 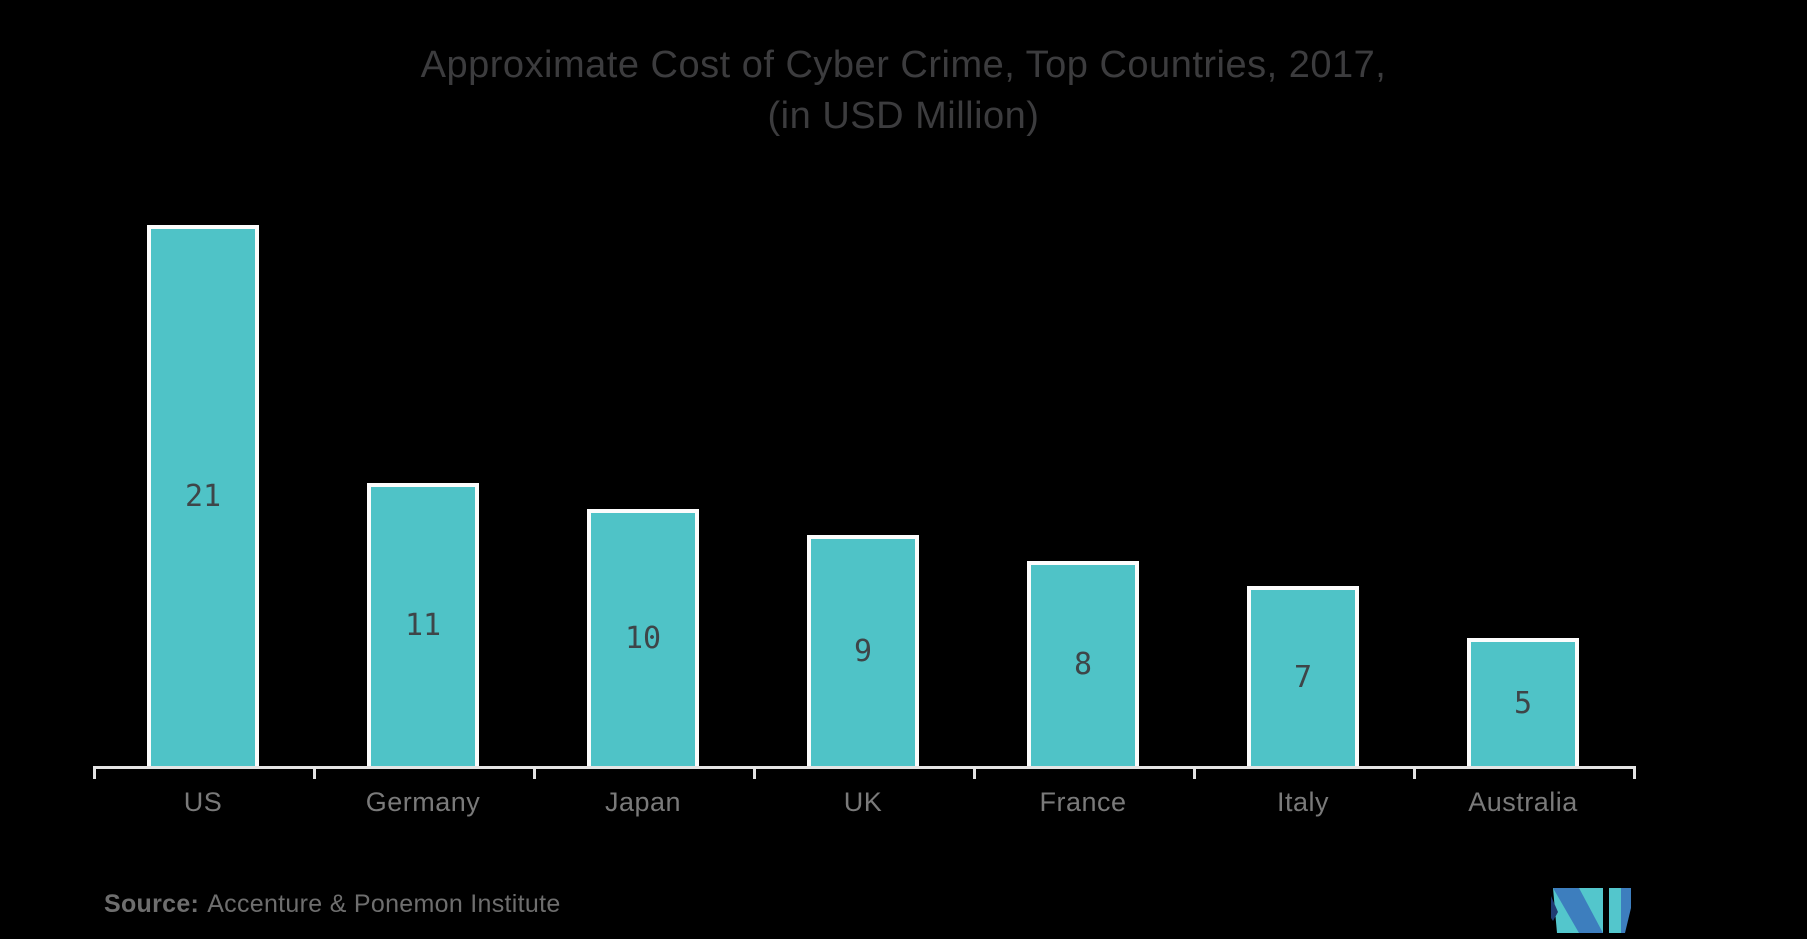 I want to click on x-axis-label-us: US, so click(x=203, y=802).